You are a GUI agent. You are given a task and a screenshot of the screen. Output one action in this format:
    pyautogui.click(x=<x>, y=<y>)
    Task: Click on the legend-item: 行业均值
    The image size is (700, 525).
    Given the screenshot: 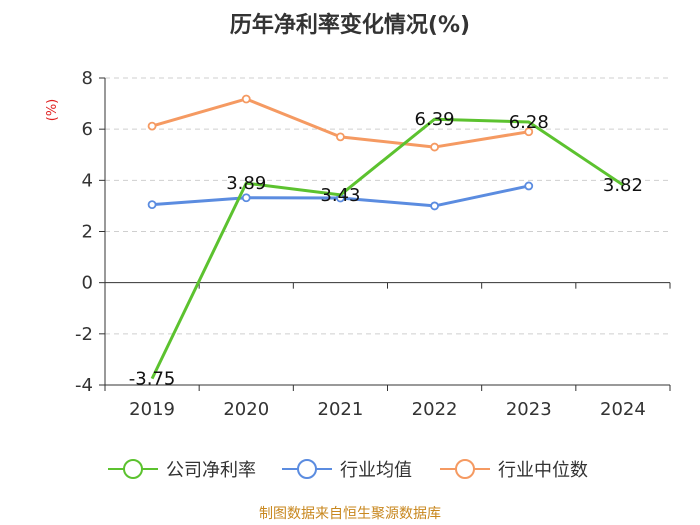 What is the action you would take?
    pyautogui.click(x=347, y=470)
    